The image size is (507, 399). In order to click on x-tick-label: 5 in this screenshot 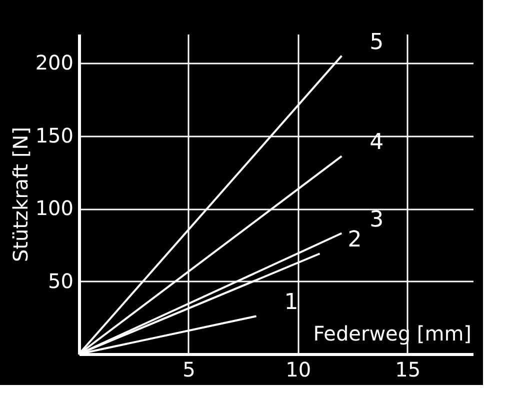, I will do `click(189, 370)`.